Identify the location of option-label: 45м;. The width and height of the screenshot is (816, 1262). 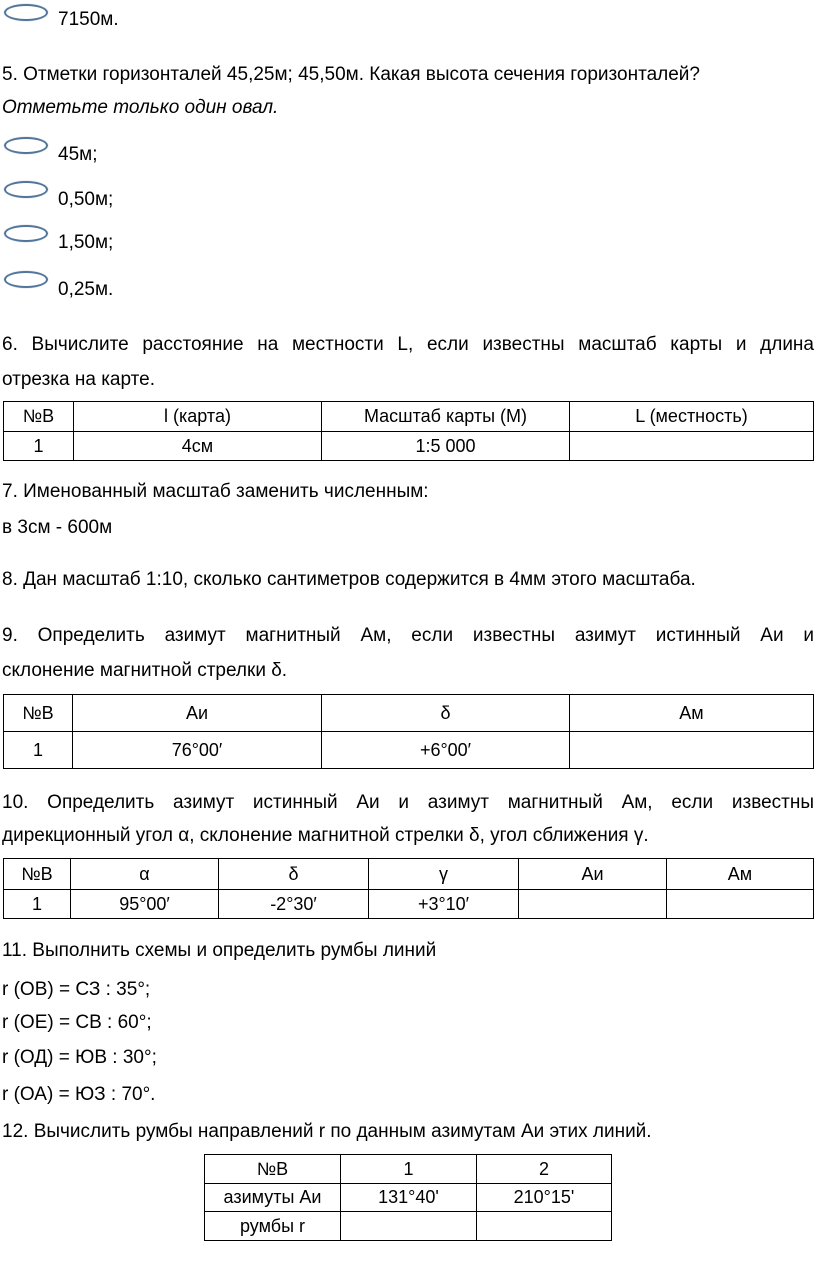
(78, 154).